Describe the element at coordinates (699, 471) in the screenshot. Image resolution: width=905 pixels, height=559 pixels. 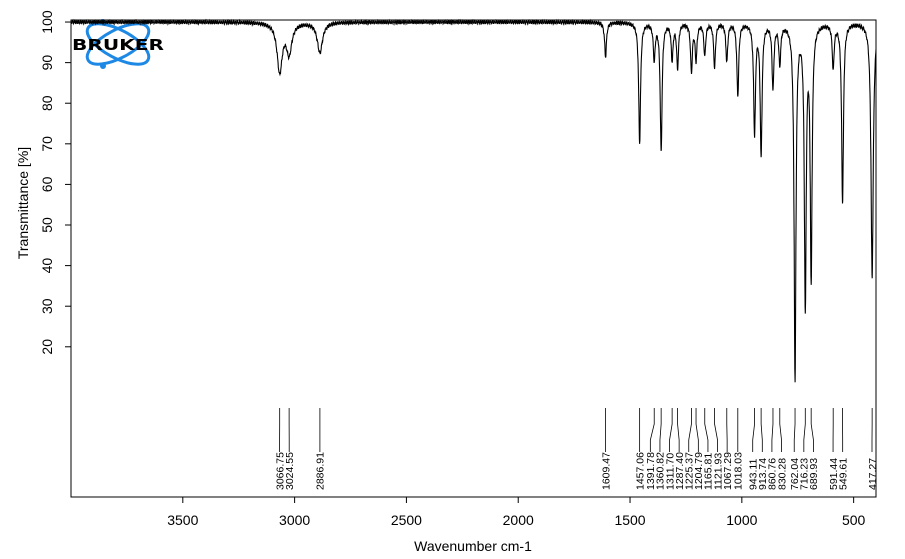
I see `peak-label: 1204.79` at that location.